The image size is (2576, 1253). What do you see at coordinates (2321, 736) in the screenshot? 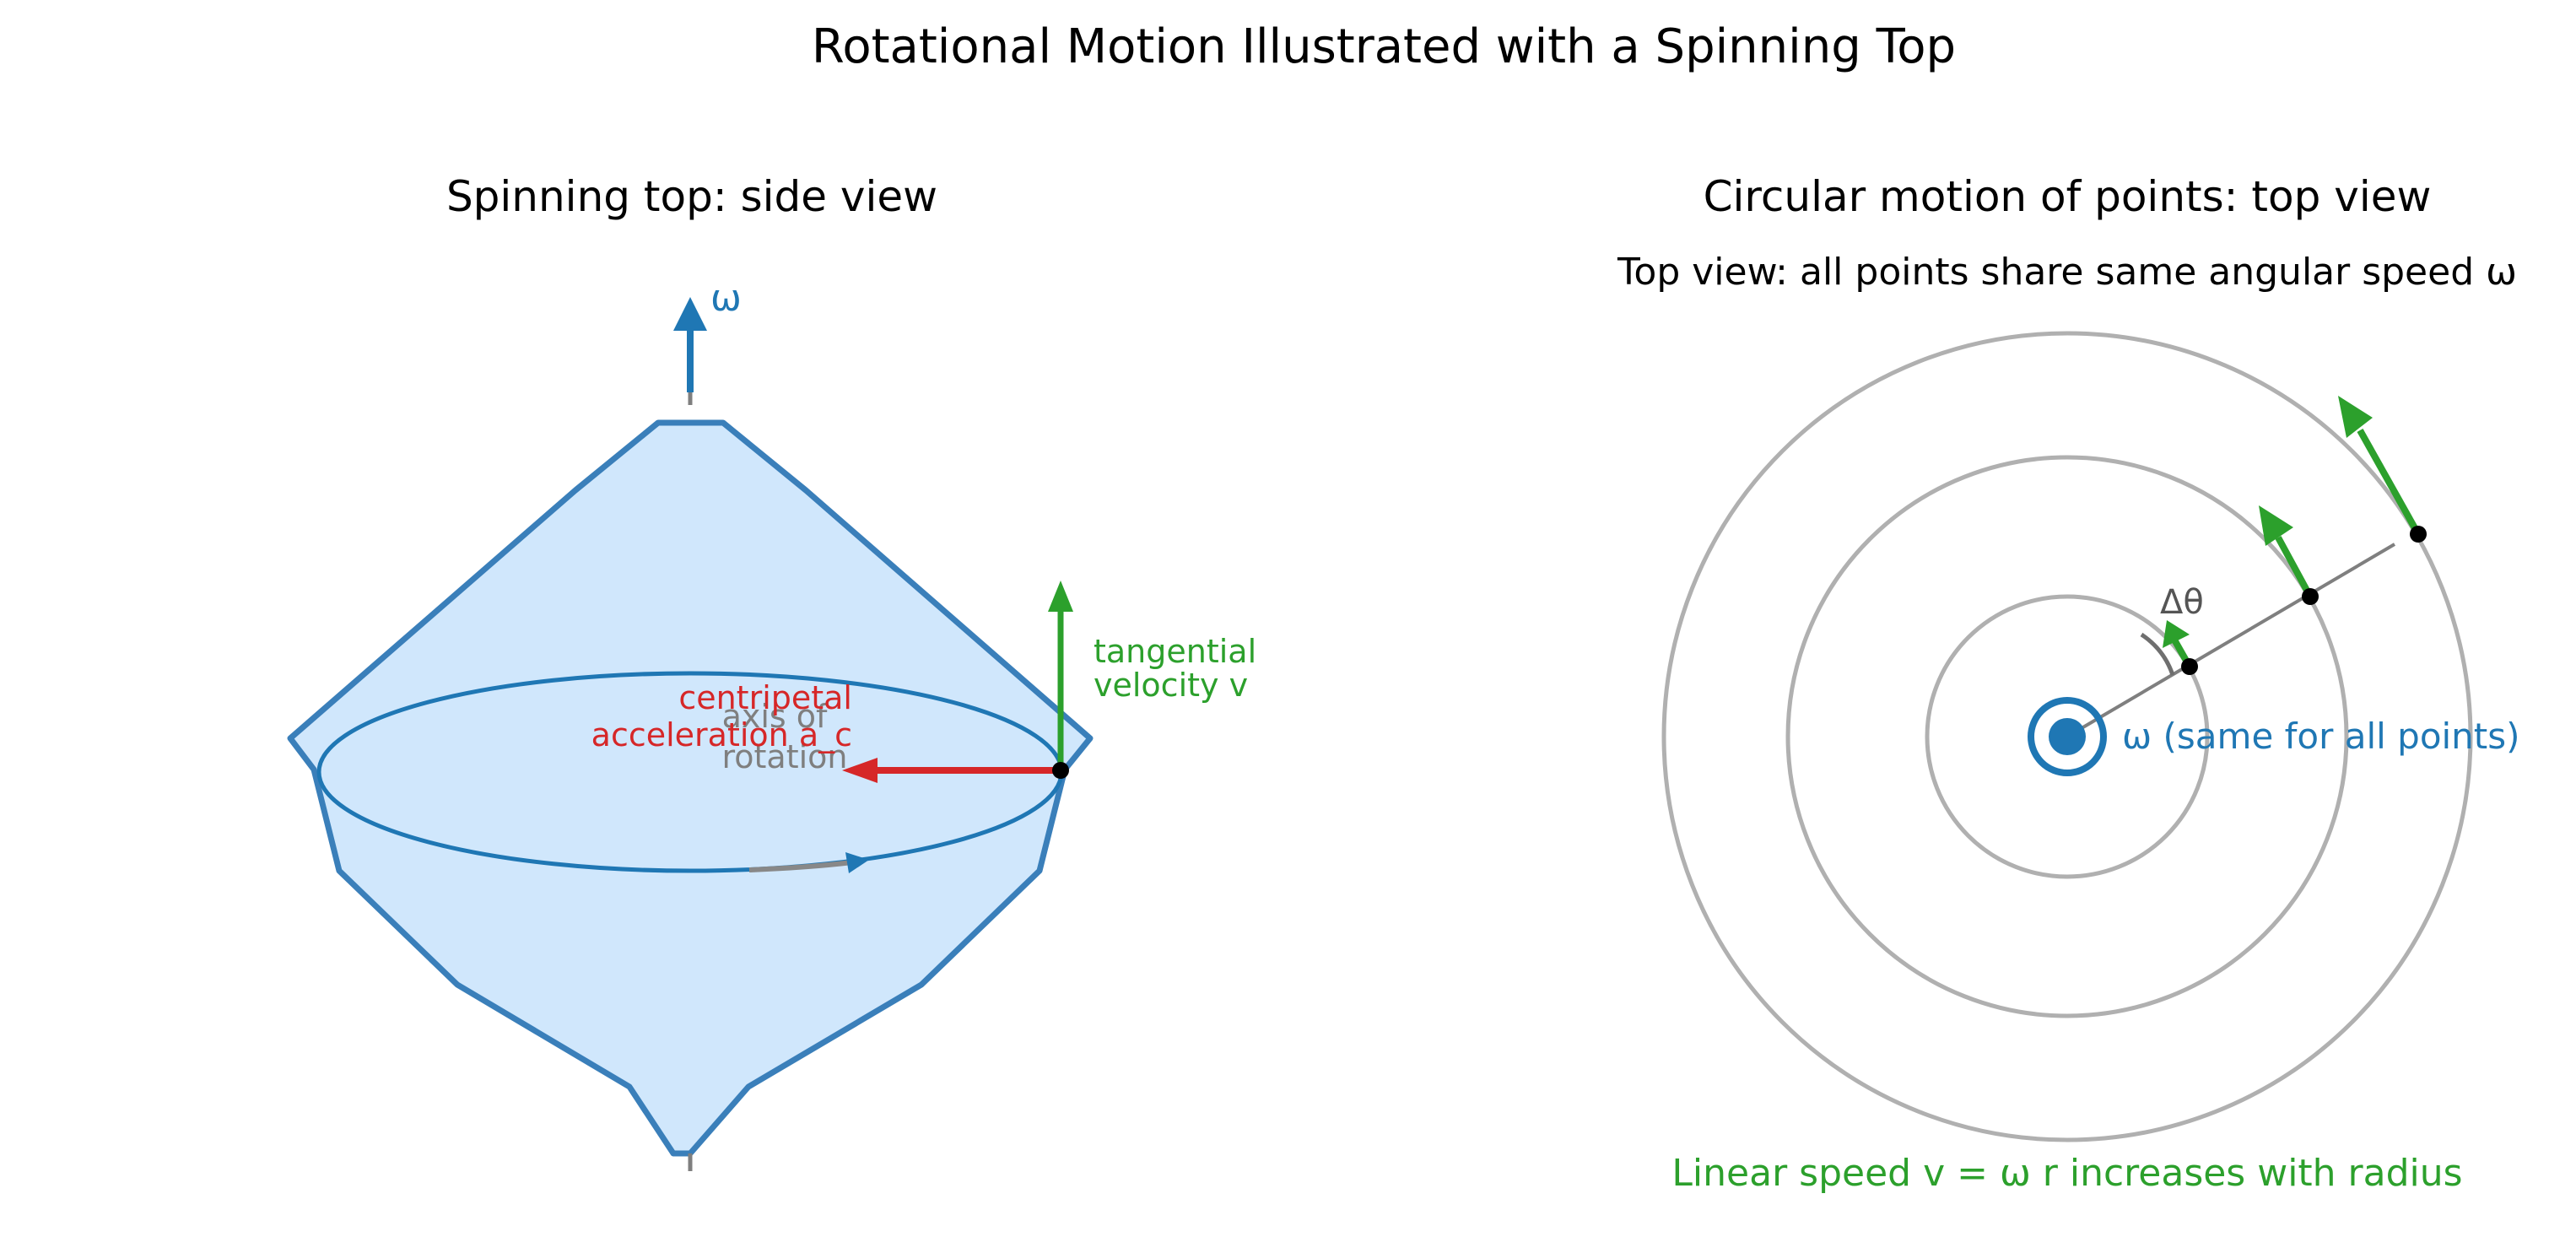
I see `omega-center-label: ω (same for all points)` at bounding box center [2321, 736].